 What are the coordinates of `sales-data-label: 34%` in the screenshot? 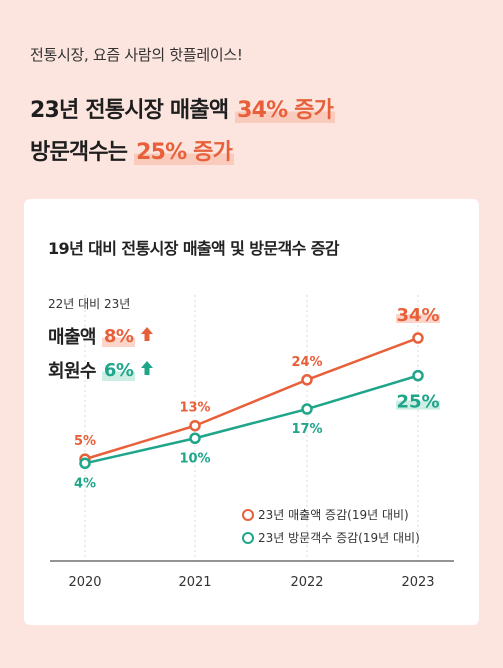 It's located at (417, 315).